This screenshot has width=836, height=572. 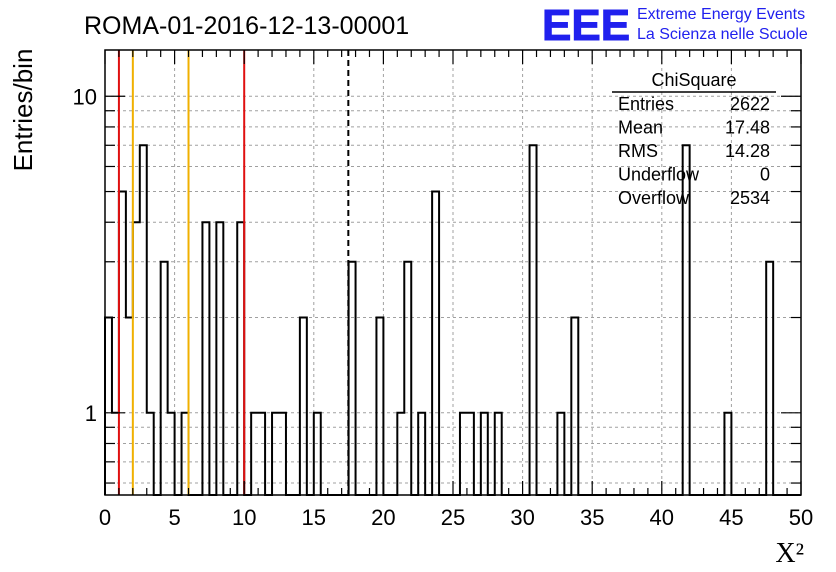 What do you see at coordinates (662, 517) in the screenshot?
I see `x-tick-label: 40` at bounding box center [662, 517].